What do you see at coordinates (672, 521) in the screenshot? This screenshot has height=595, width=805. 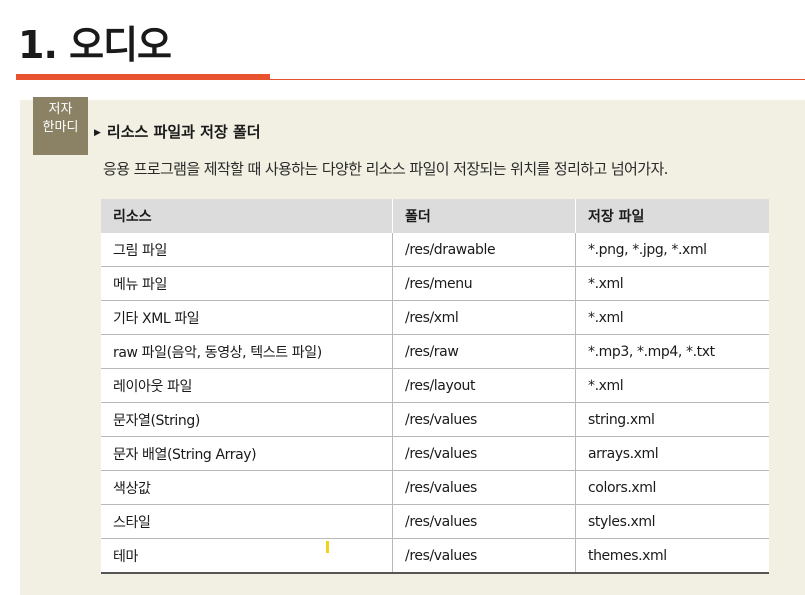 I see `cell-files: styles.xml` at bounding box center [672, 521].